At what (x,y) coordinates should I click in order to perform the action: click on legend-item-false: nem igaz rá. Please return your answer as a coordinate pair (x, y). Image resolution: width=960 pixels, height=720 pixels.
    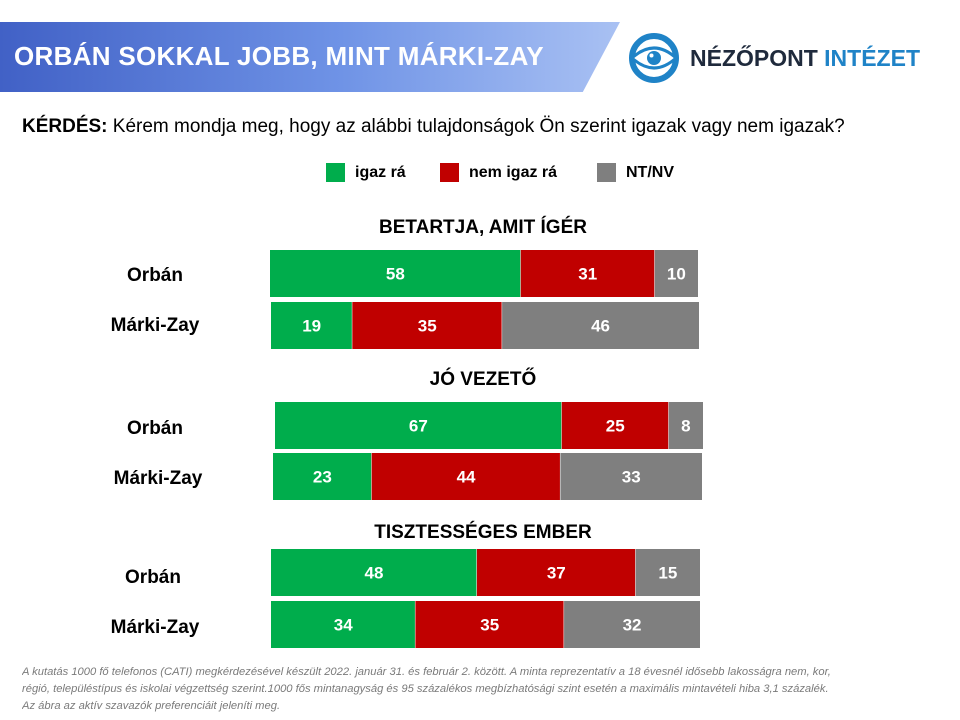
    Looking at the image, I should click on (498, 172).